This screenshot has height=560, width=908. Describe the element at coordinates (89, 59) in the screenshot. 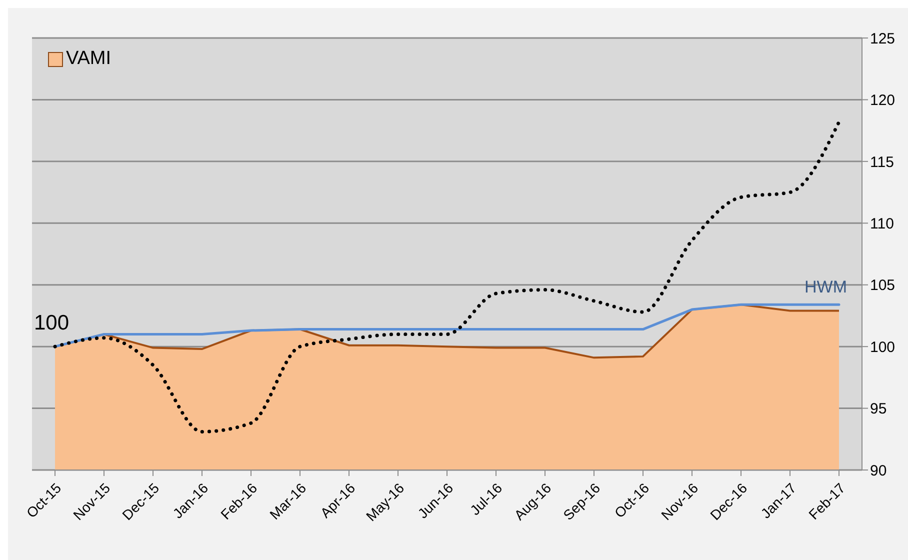

I see `legend-label: VAMI` at that location.